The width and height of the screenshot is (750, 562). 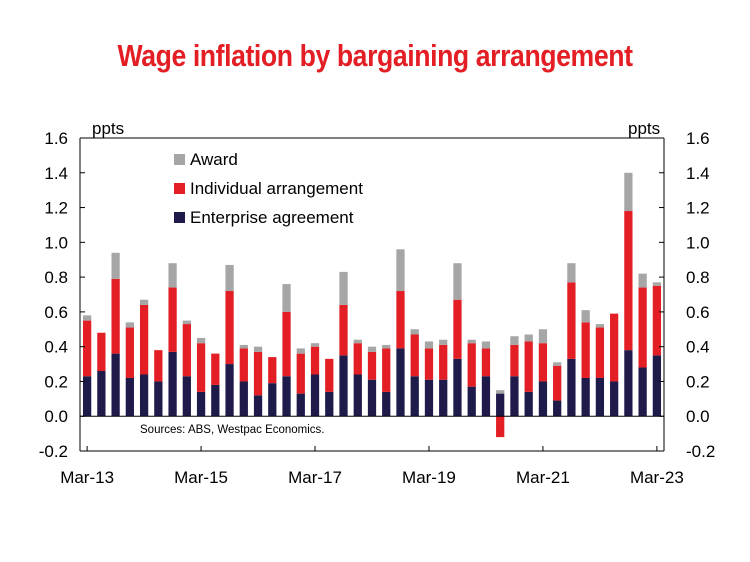 I want to click on y-tick-label-left: -0.2, so click(x=53, y=451).